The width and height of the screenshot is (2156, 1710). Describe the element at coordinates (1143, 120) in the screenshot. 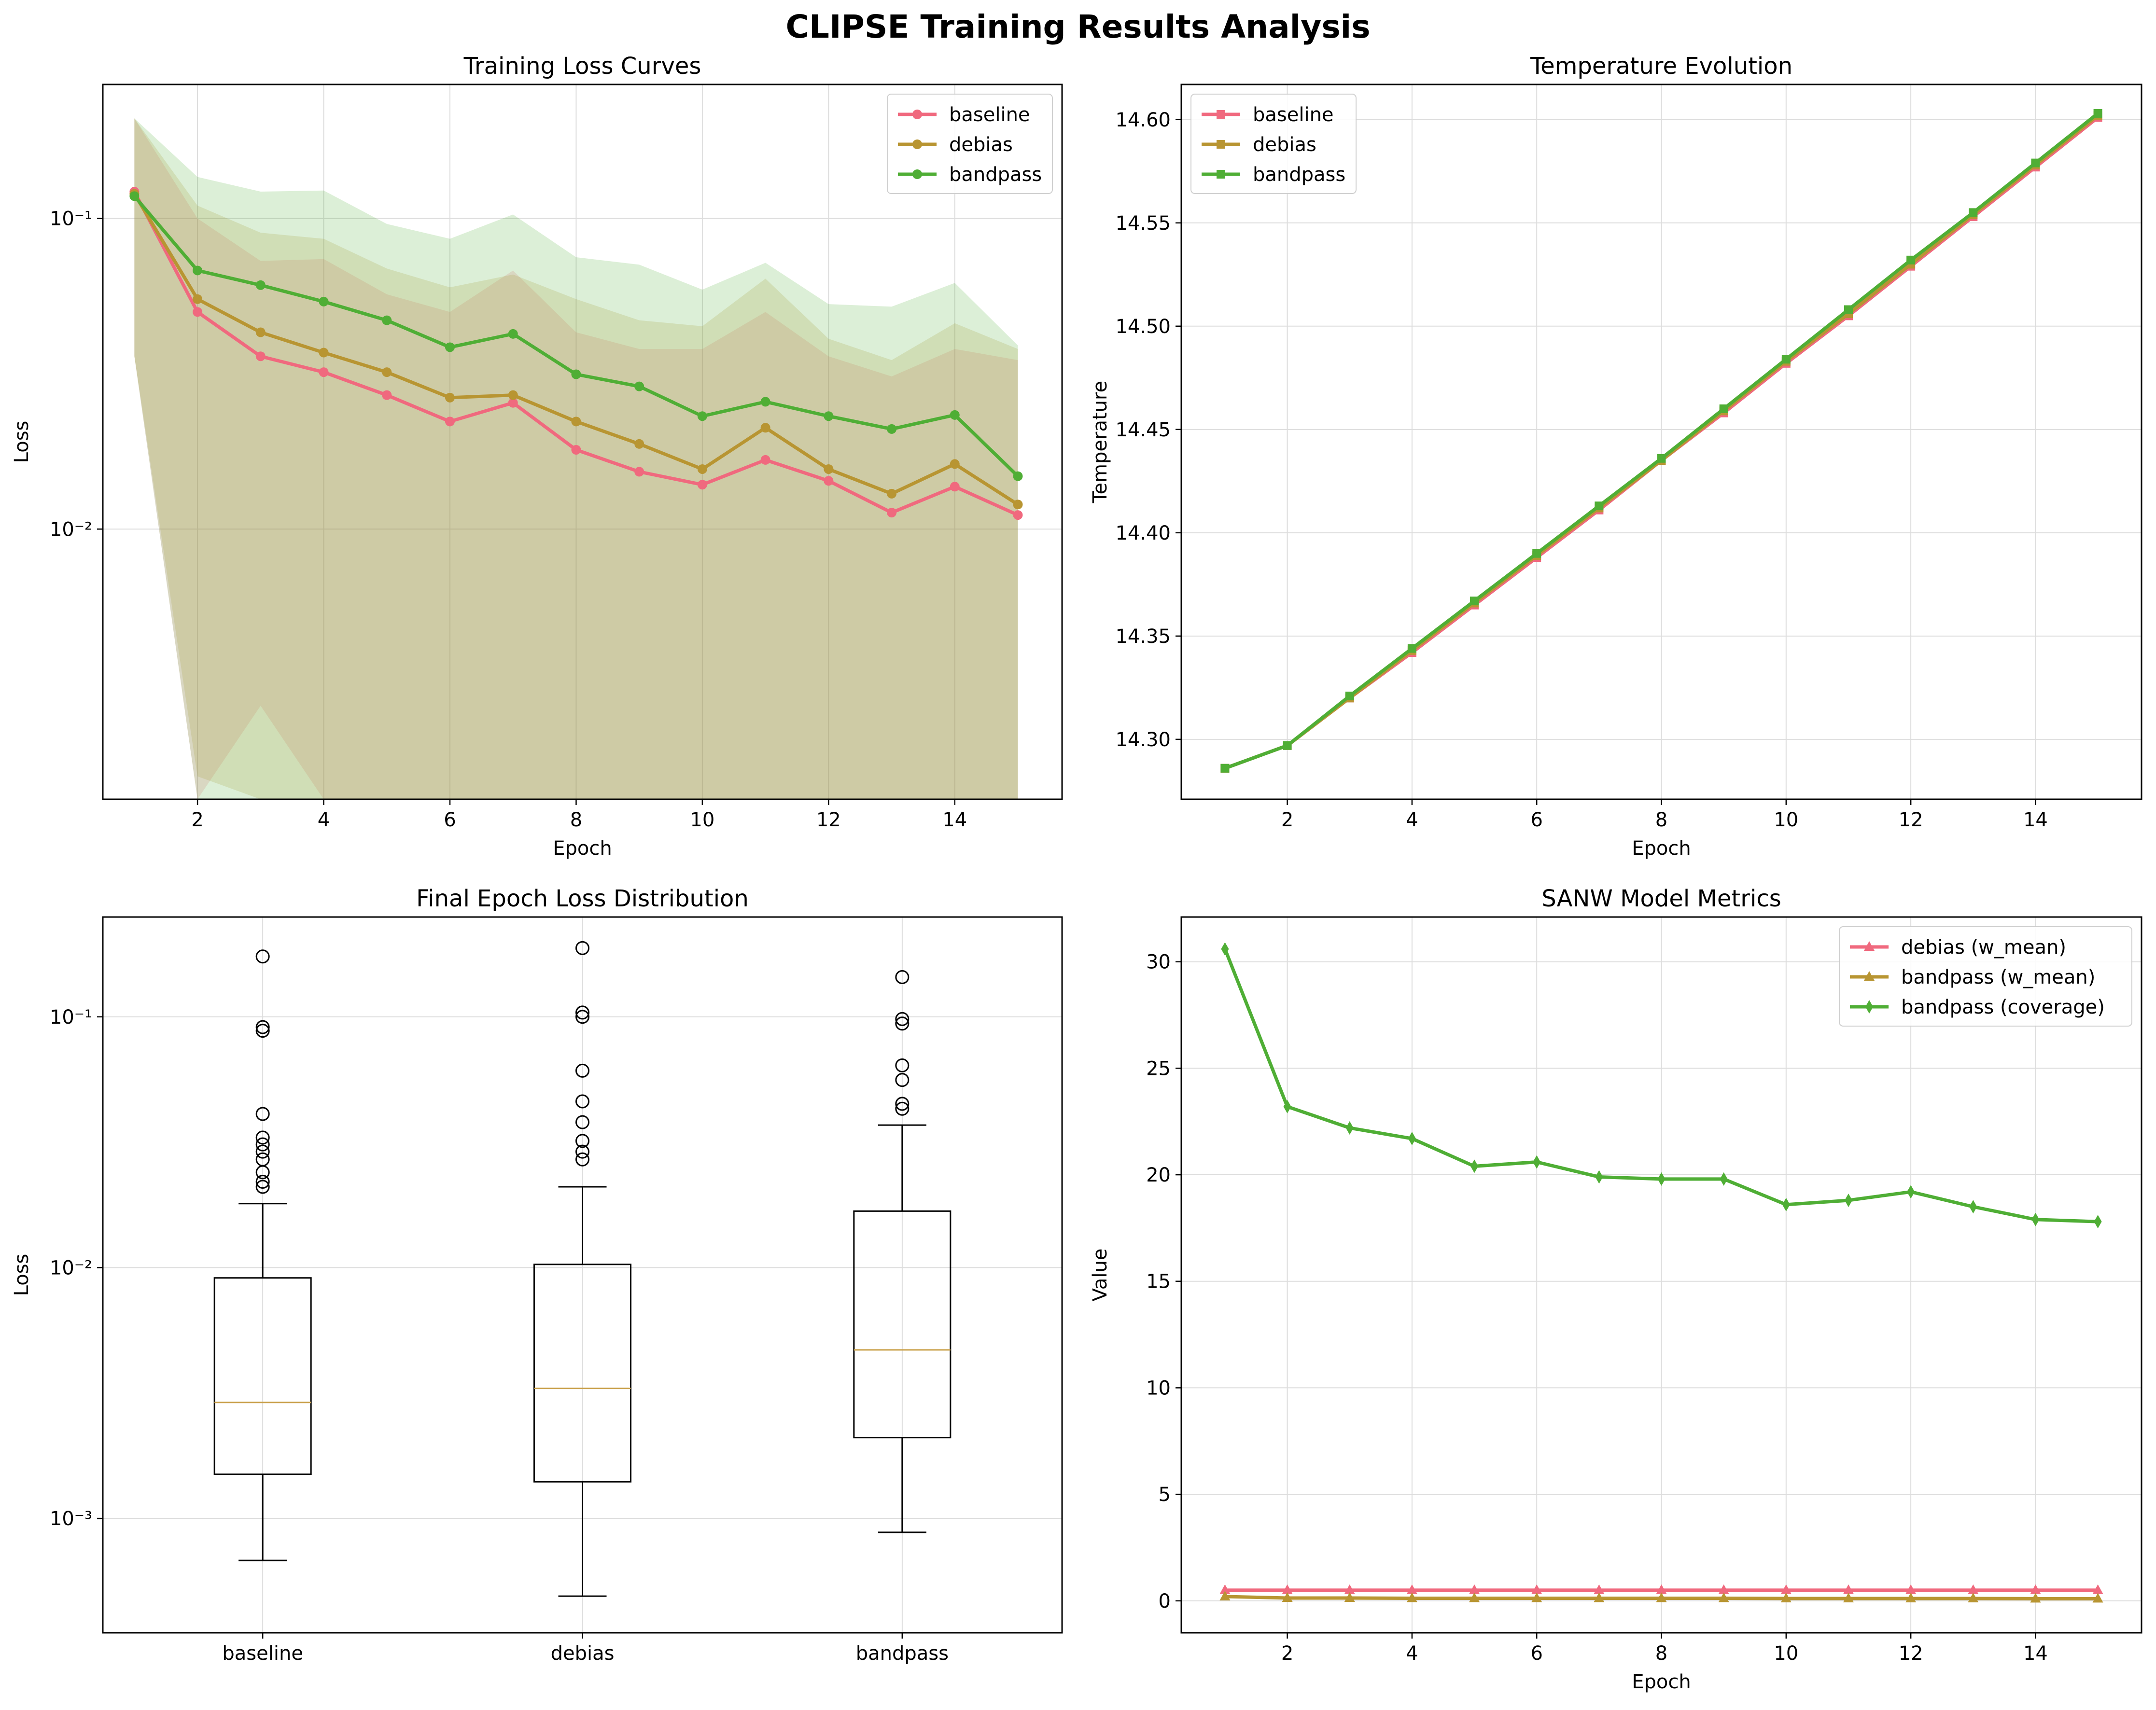

I see `y-tick-label: 14.60` at that location.